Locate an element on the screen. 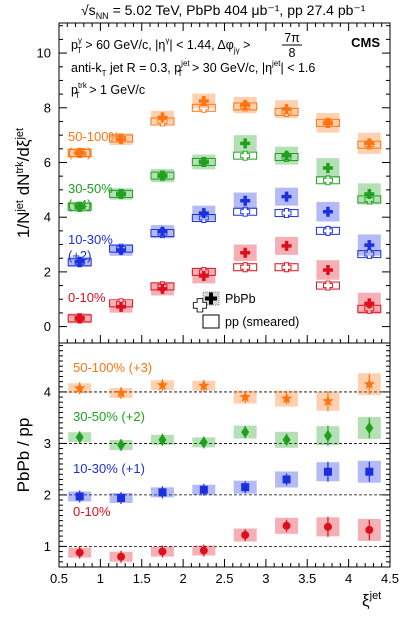 The width and height of the screenshot is (407, 617). bottom-y-tick-label: 3 is located at coordinates (47, 443).